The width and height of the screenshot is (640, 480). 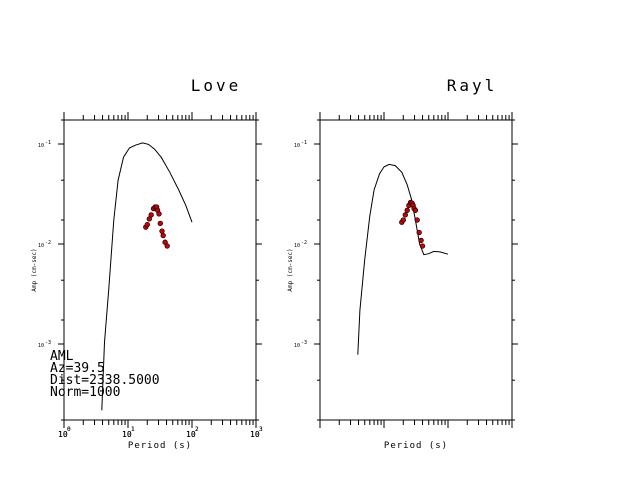 What do you see at coordinates (472, 85) in the screenshot?
I see `chart-title: Rayl` at bounding box center [472, 85].